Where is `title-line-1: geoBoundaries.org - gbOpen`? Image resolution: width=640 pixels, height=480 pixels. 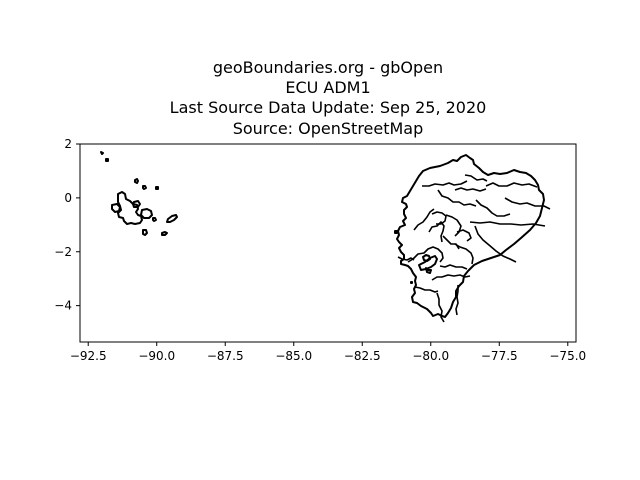
title-line-1: geoBoundaries.org - gbOpen is located at coordinates (328, 67).